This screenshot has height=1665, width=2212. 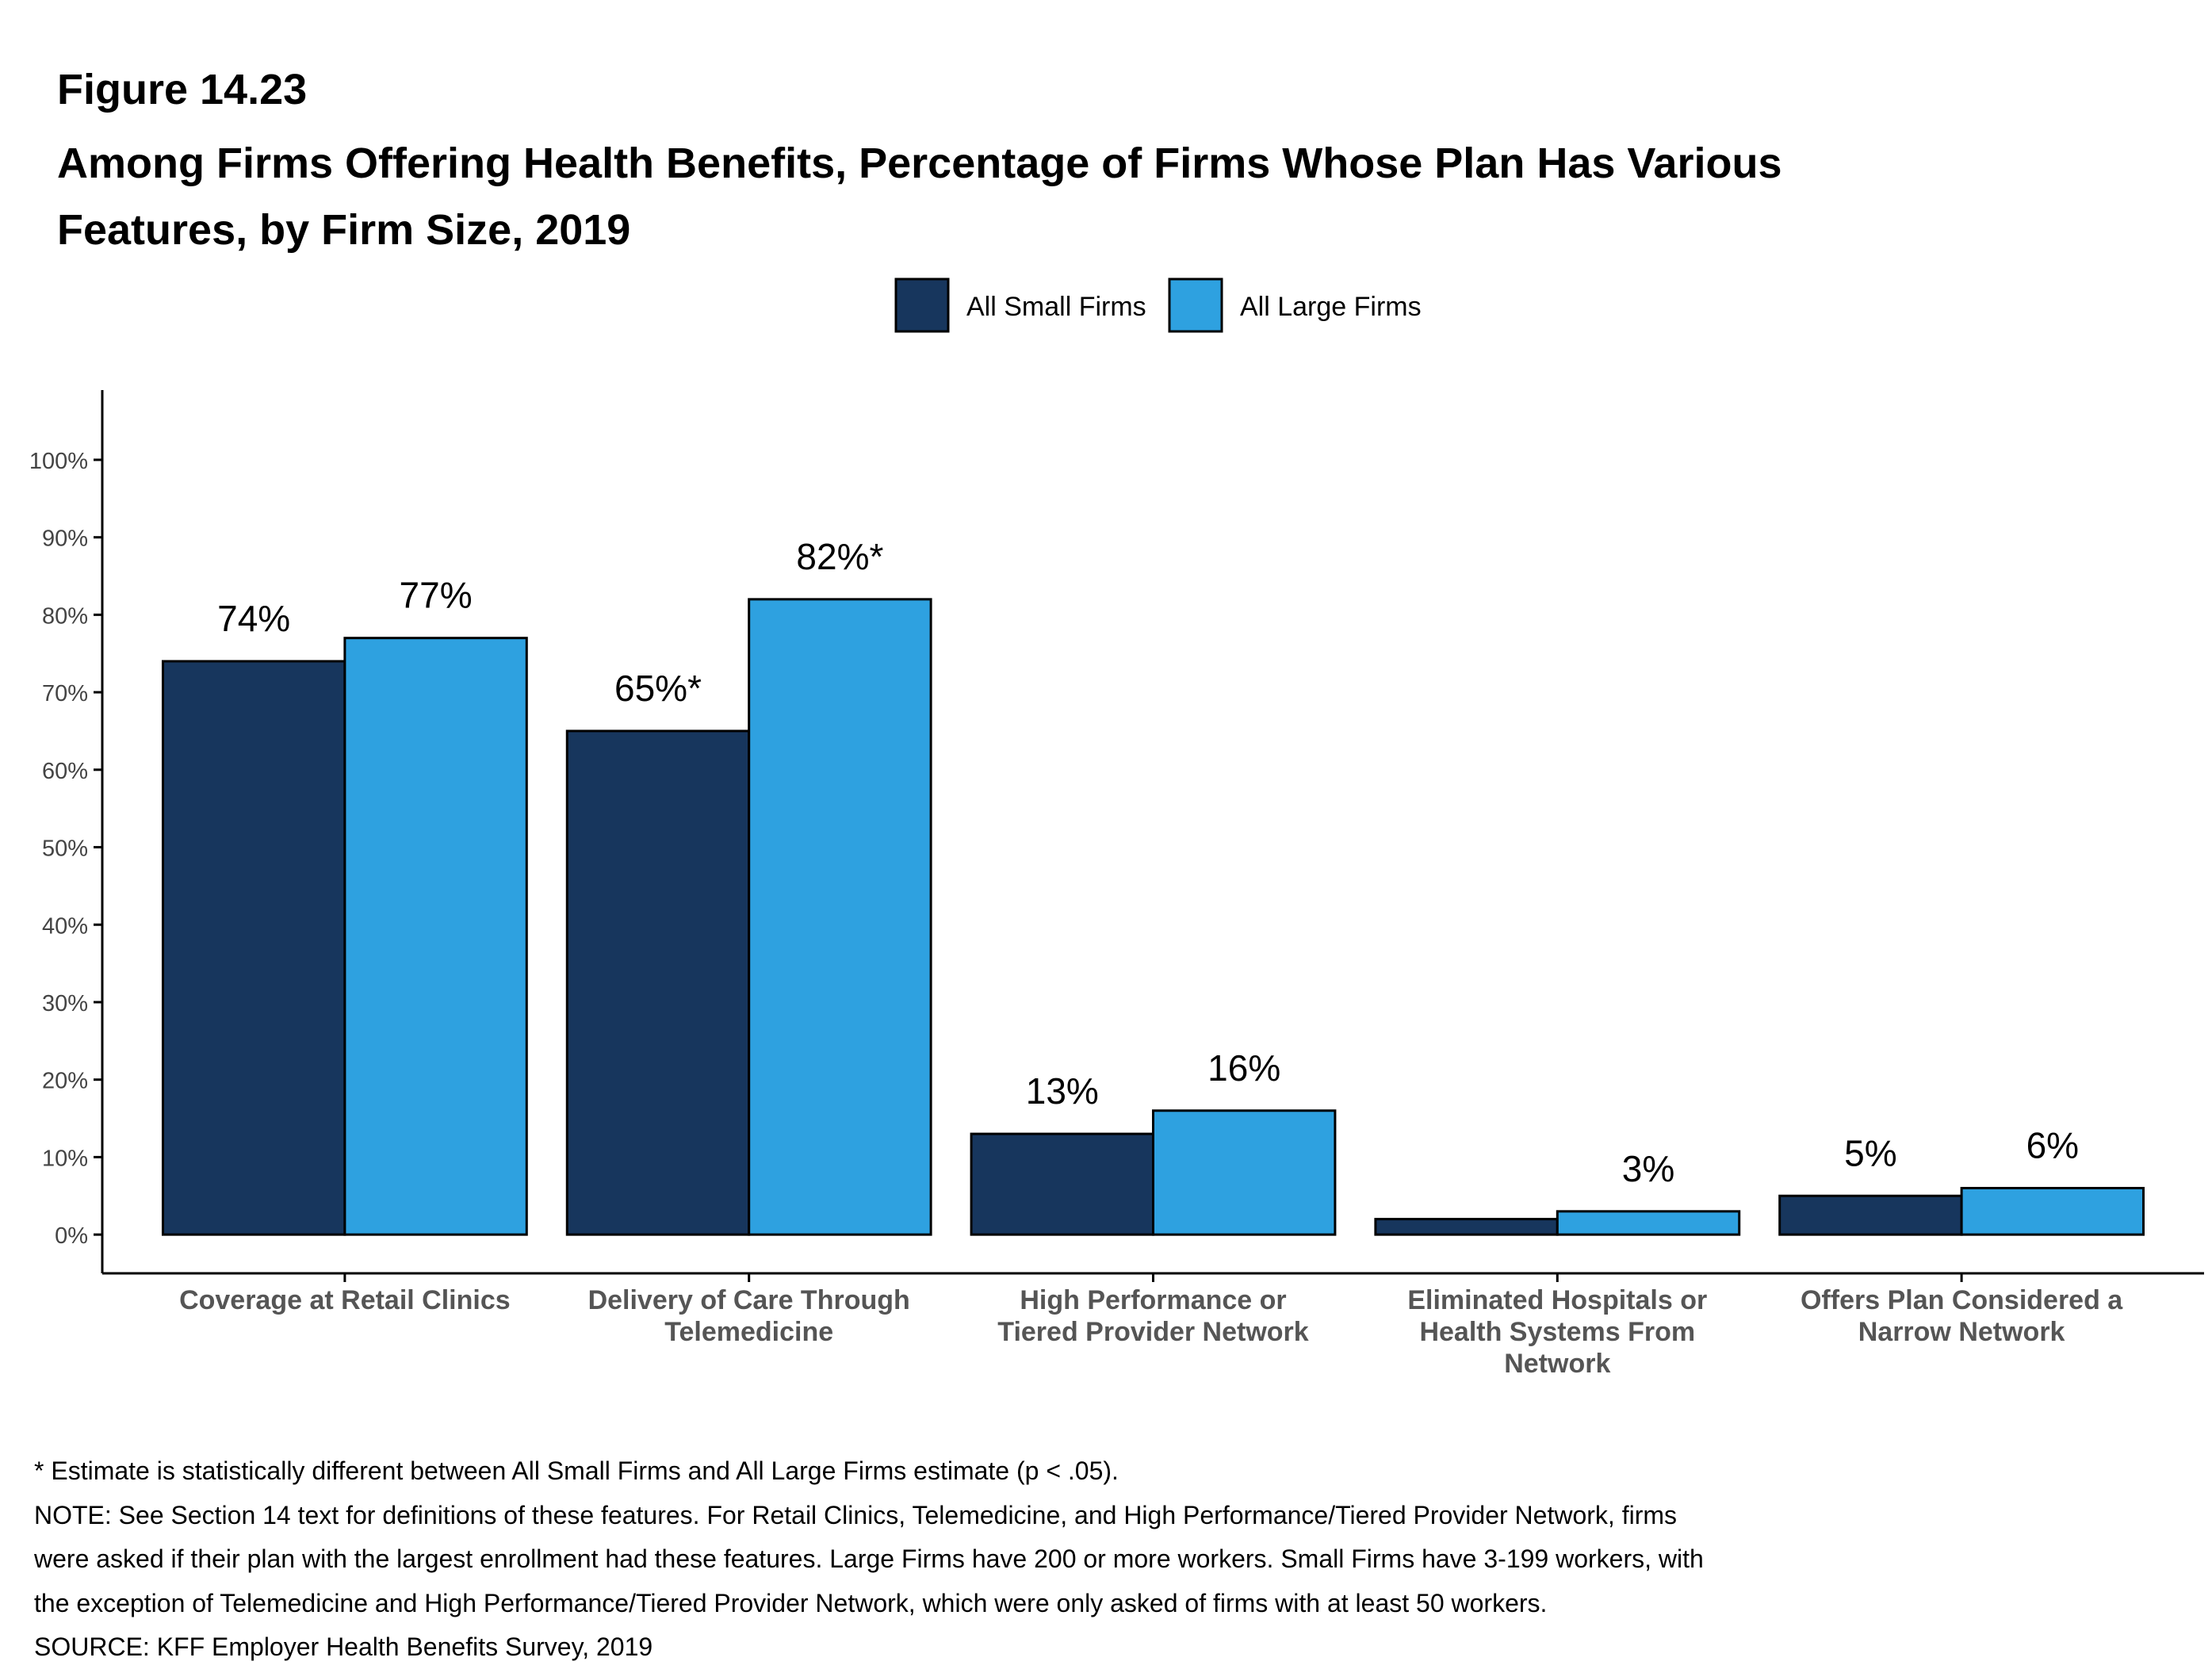 I want to click on figure-label: Figure 14.23, so click(x=183, y=89).